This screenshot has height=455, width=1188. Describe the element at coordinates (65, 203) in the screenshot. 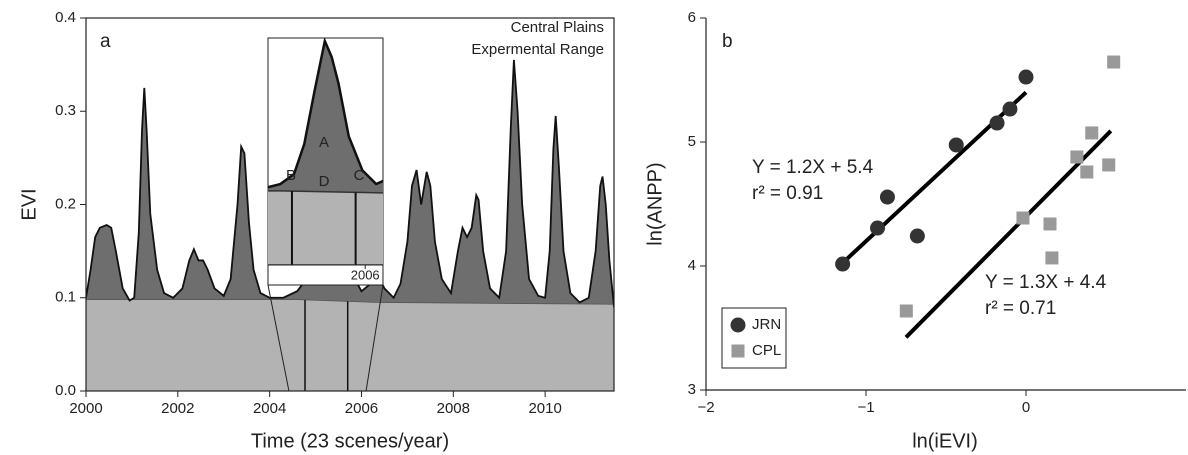

I see `y-tick-label: 0.2` at that location.